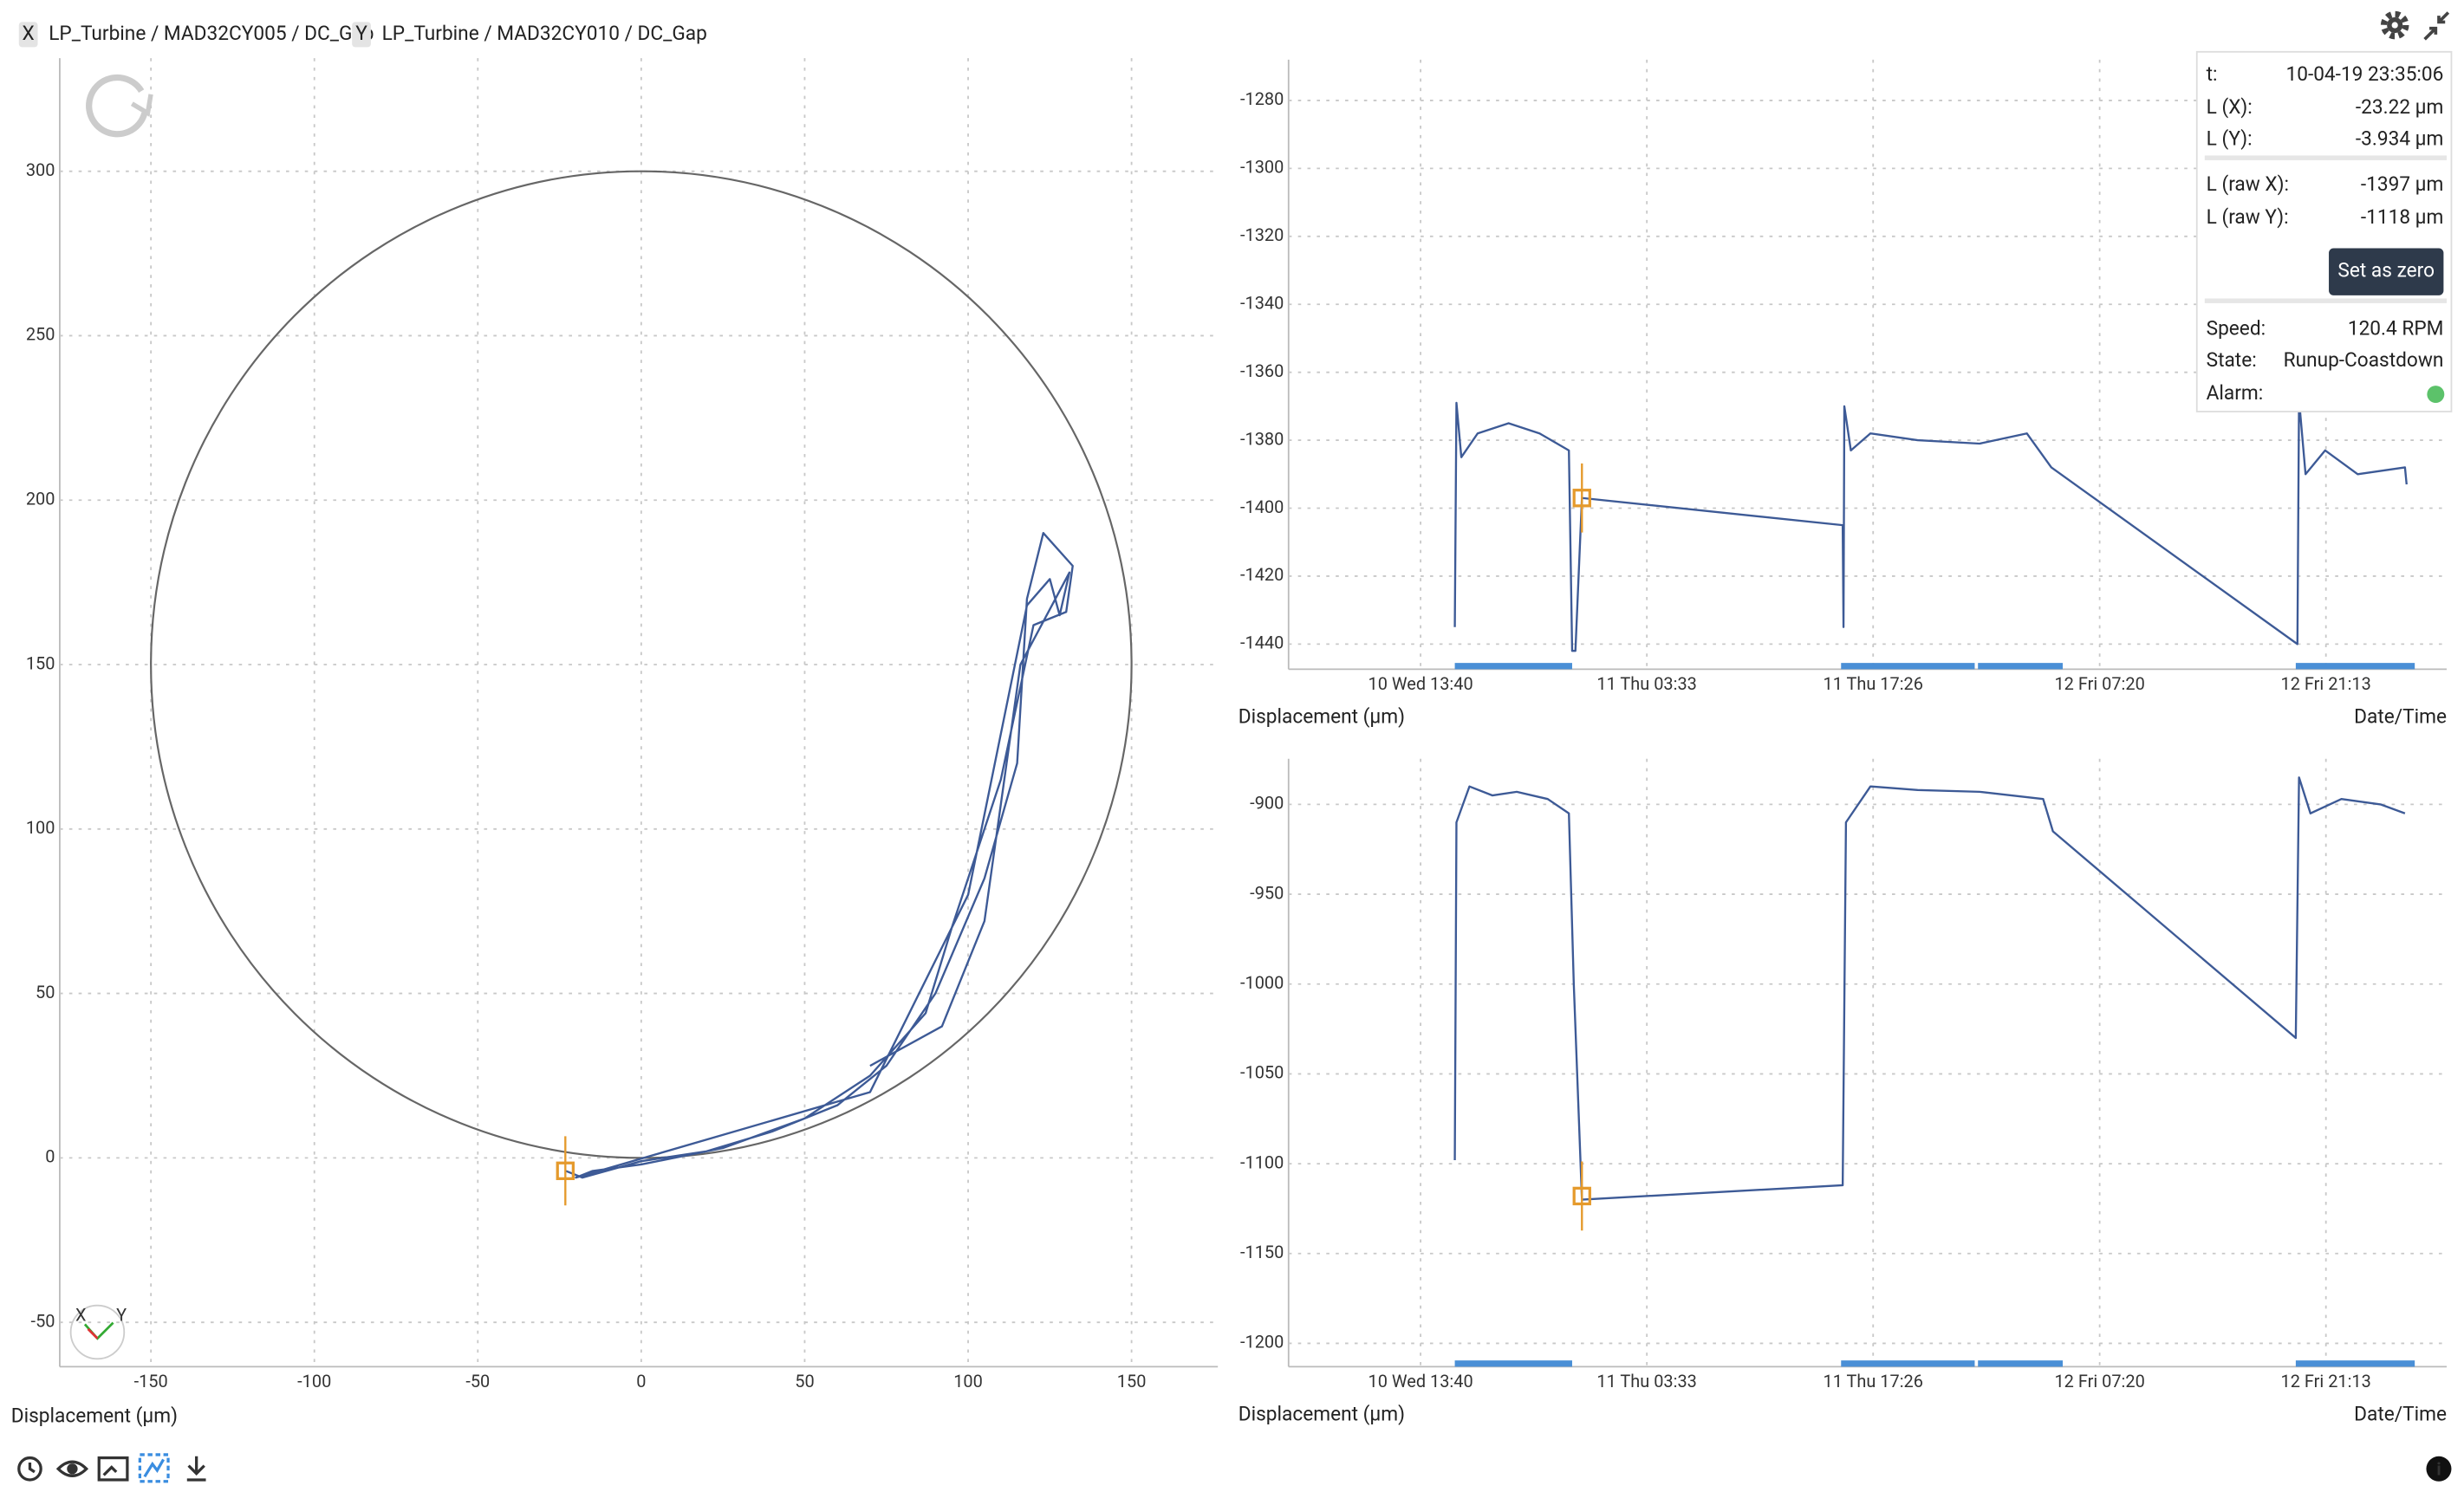 Image resolution: width=2464 pixels, height=1492 pixels. Describe the element at coordinates (1262, 371) in the screenshot. I see `y-tick-label: -1360` at that location.